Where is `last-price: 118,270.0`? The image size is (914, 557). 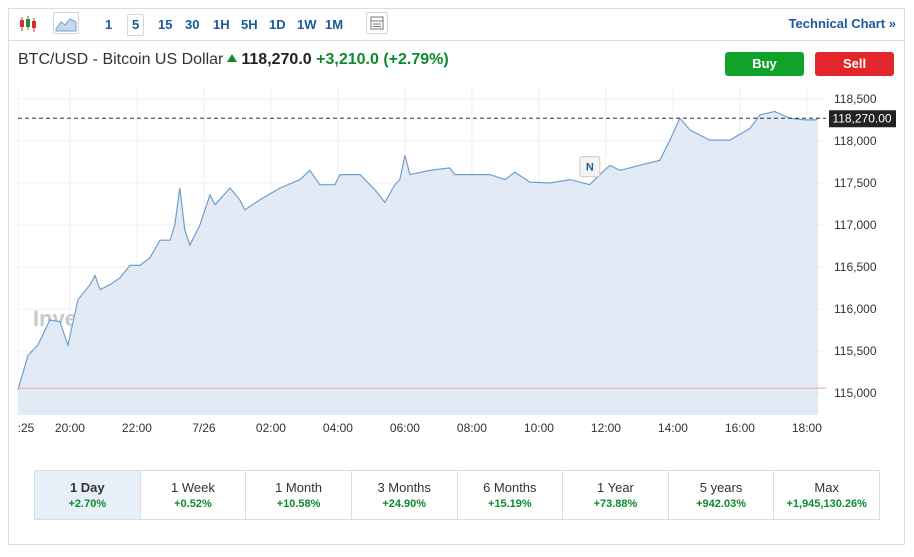
last-price: 118,270.0 is located at coordinates (276, 59).